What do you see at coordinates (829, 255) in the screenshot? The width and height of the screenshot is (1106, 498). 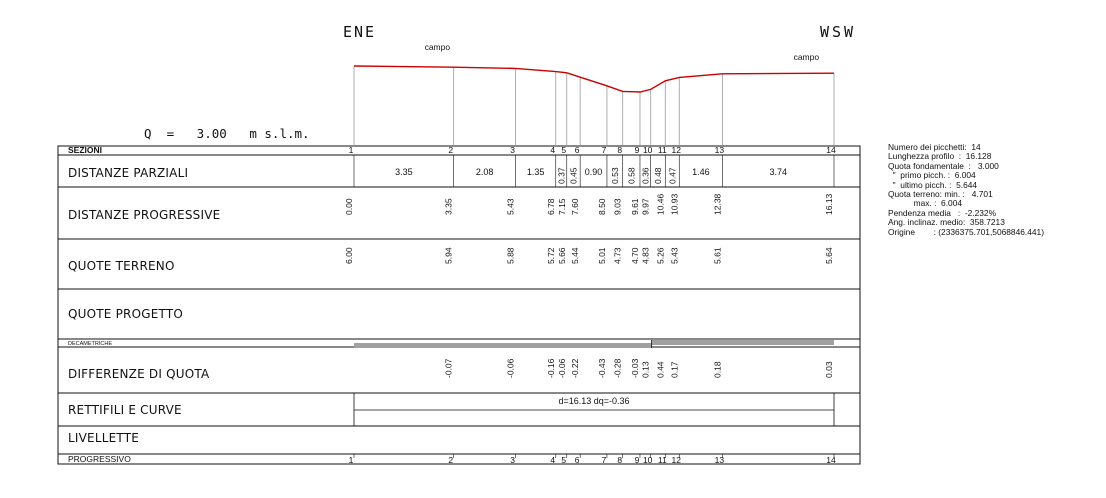 I see `ground-elevation: 5.64` at bounding box center [829, 255].